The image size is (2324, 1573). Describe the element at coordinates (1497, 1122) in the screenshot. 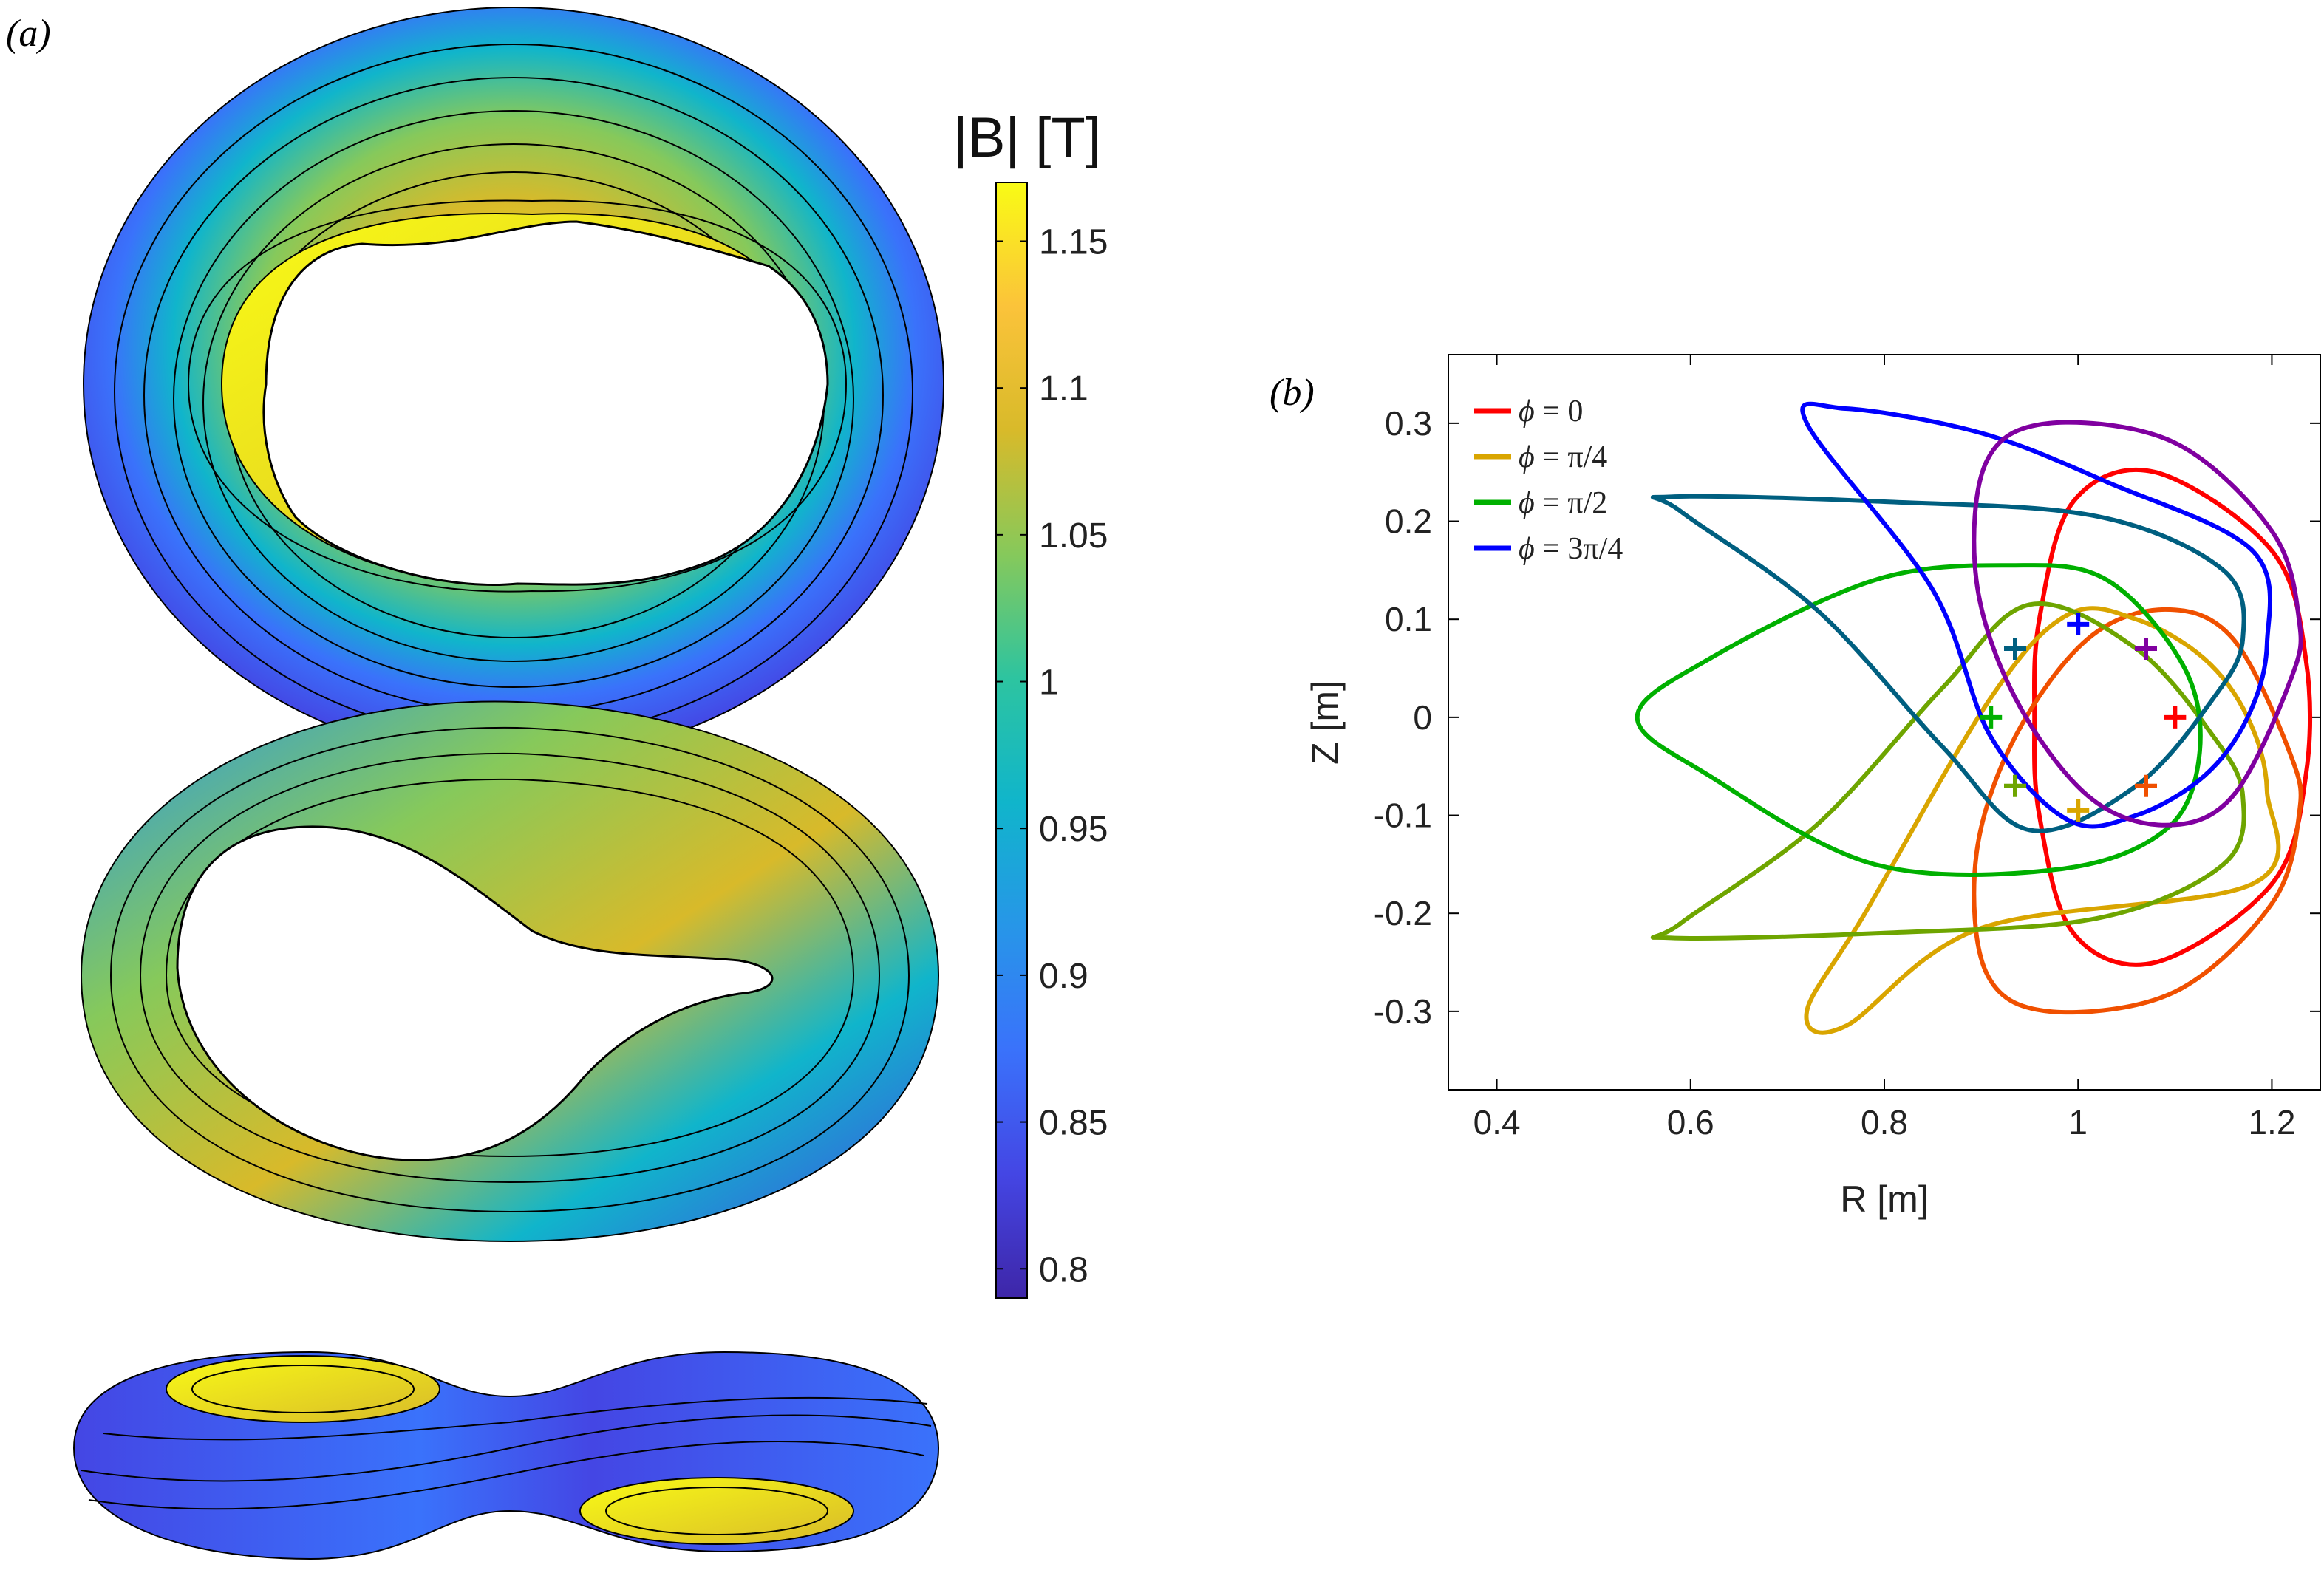

I see `x-tick-label: 0.4` at that location.